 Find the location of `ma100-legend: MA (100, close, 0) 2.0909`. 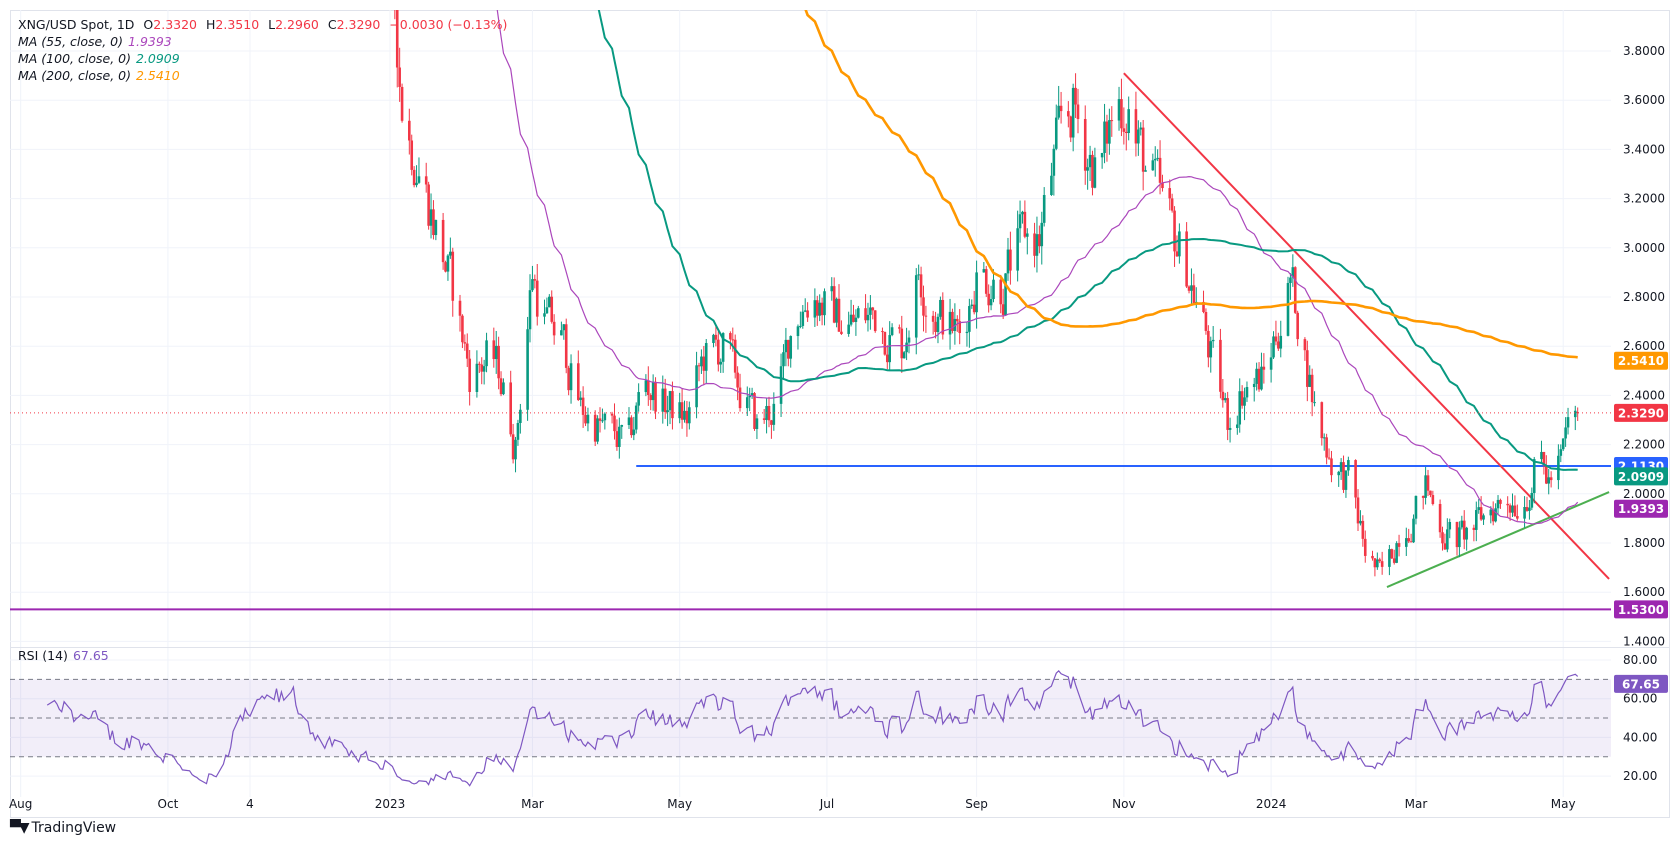

ma100-legend: MA (100, close, 0) 2.0909 is located at coordinates (99, 58).